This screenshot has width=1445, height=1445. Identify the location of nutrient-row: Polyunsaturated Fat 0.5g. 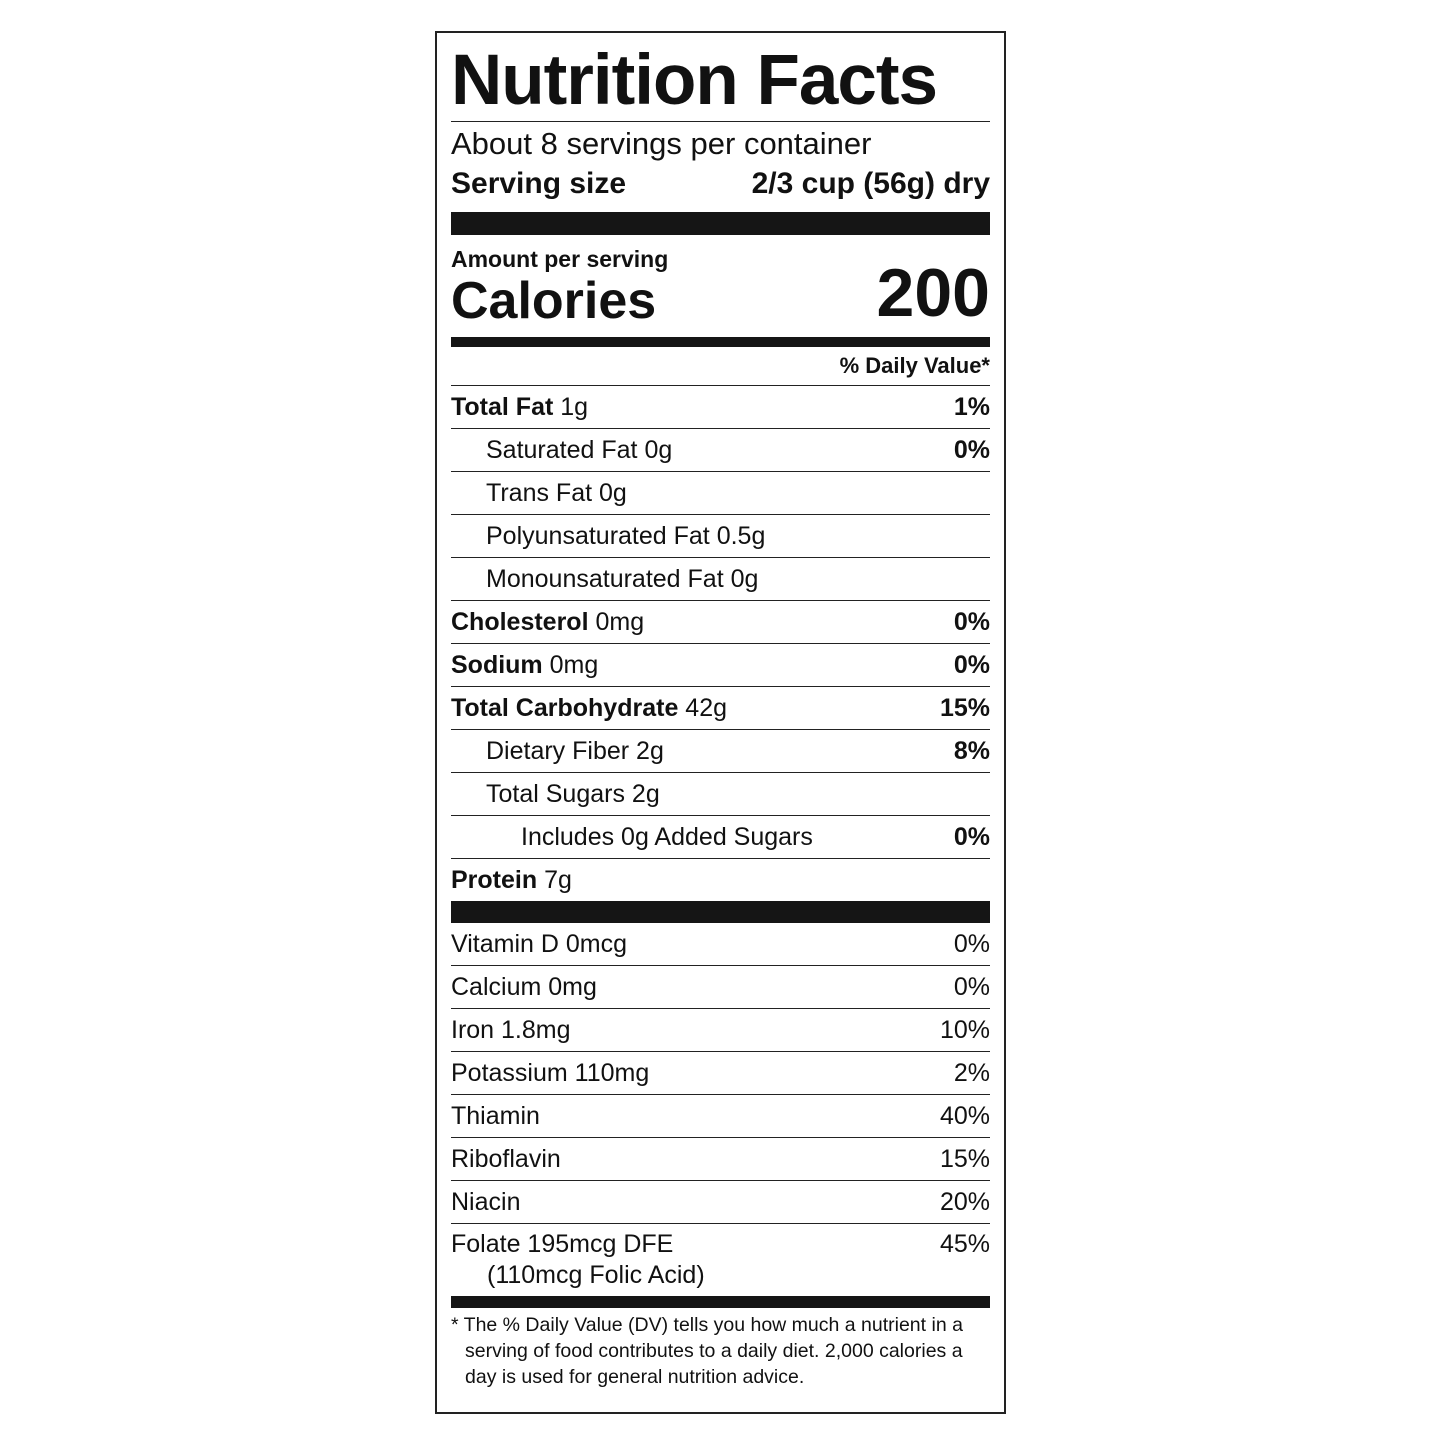
(720, 535).